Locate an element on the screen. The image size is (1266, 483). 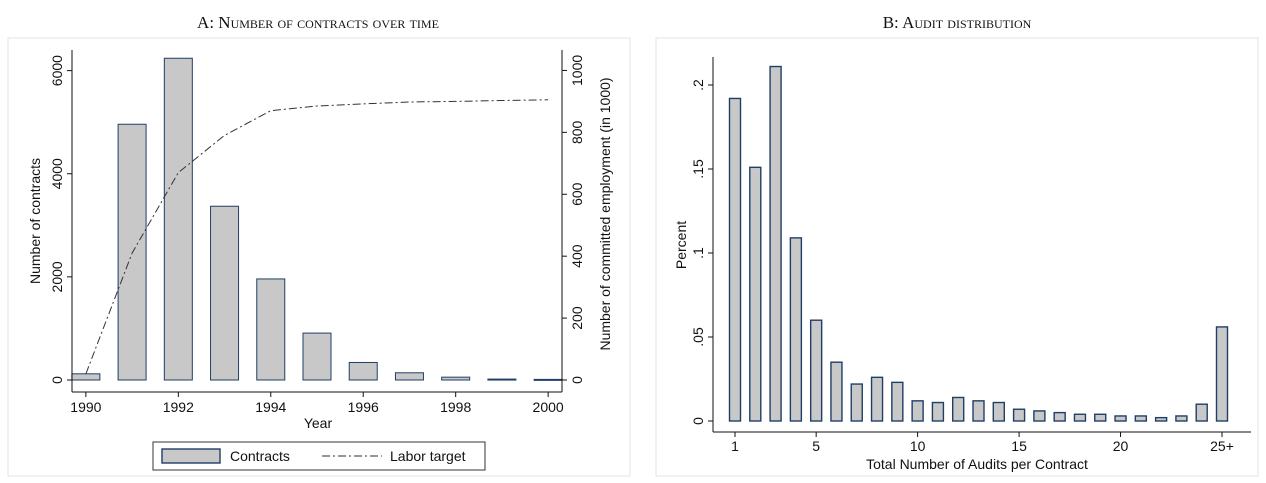
panel-a-x-label: Year is located at coordinates (318, 423).